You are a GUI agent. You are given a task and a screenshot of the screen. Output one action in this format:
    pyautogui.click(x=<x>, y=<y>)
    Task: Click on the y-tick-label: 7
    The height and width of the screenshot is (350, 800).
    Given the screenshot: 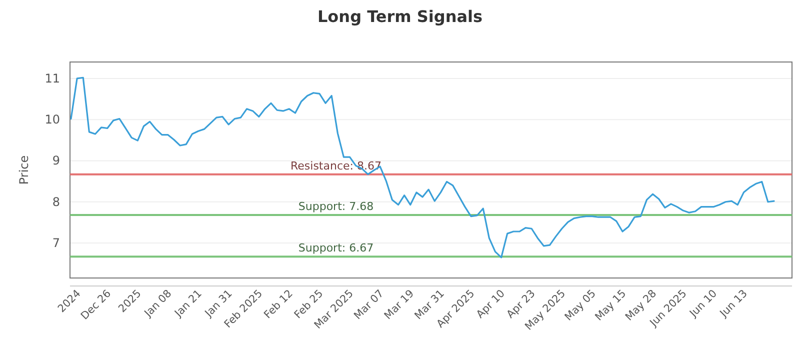 What is the action you would take?
    pyautogui.click(x=56, y=243)
    